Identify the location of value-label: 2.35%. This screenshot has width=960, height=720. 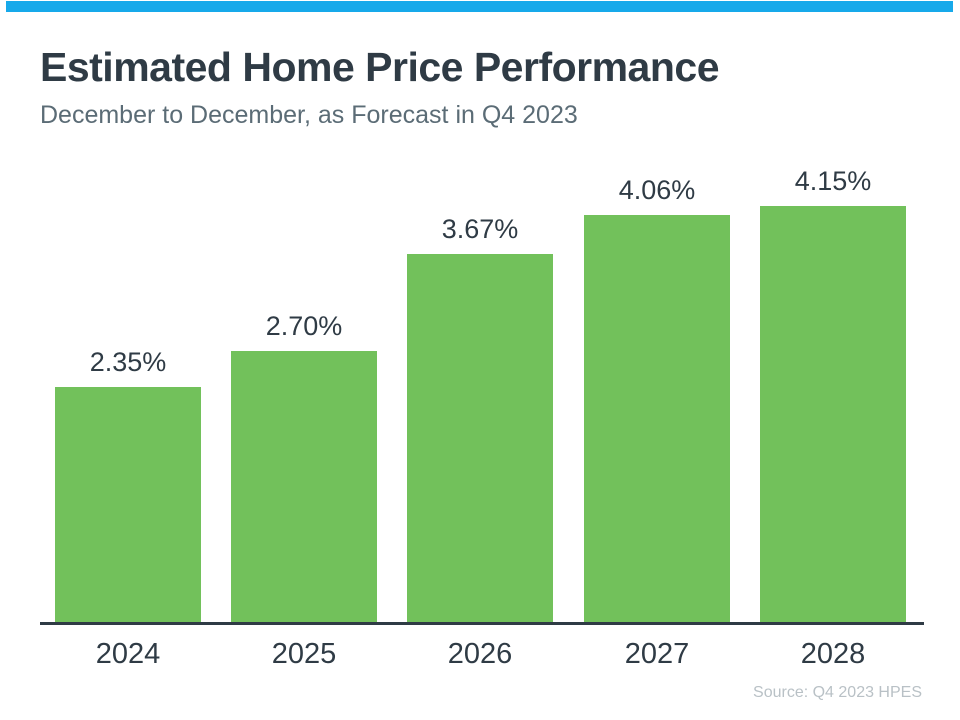
(128, 362).